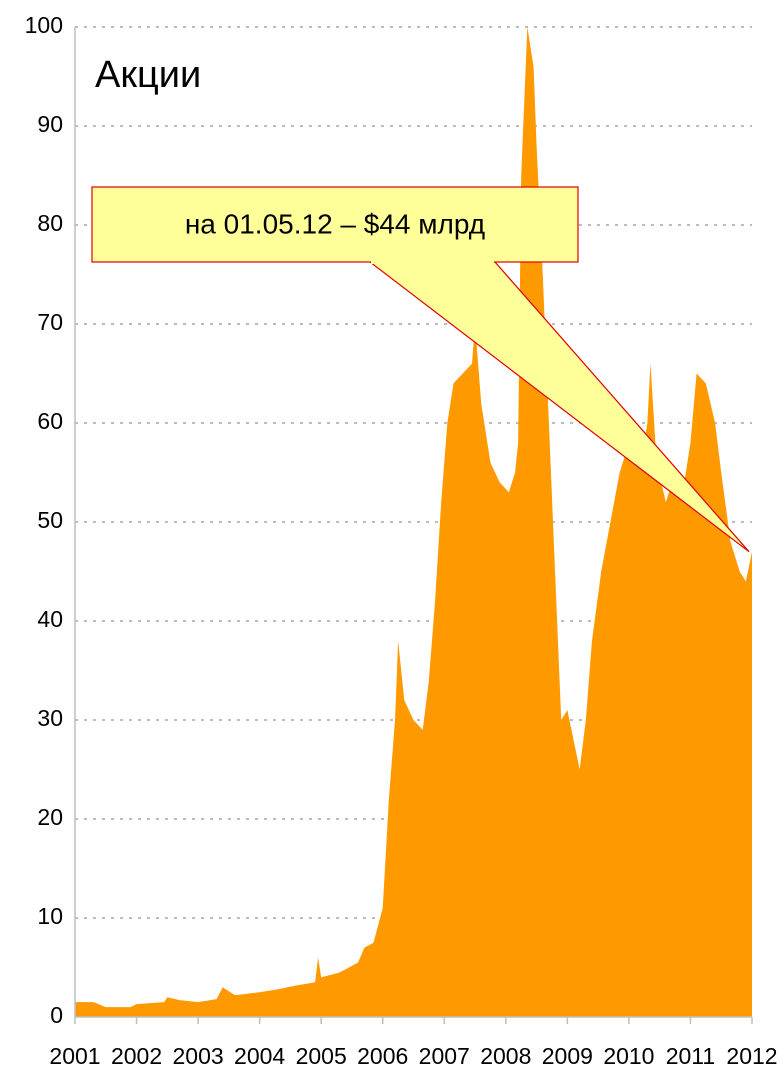 The image size is (782, 1075). What do you see at coordinates (148, 75) in the screenshot?
I see `chart-title: Акции` at bounding box center [148, 75].